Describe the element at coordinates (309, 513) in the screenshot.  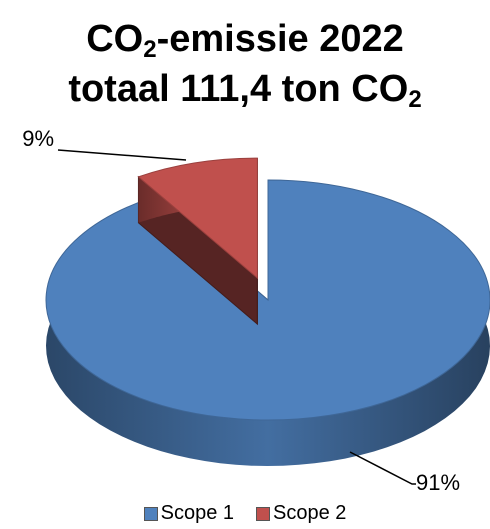
I see `legend-label-scope-2: Scope 2` at that location.